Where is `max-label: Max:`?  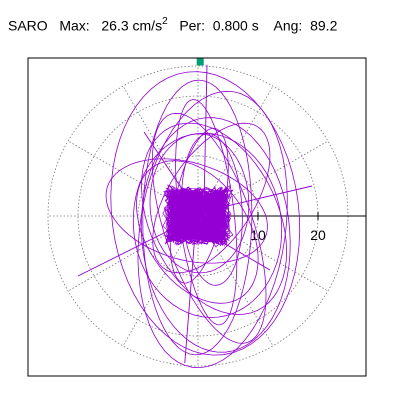 max-label: Max: is located at coordinates (74, 25).